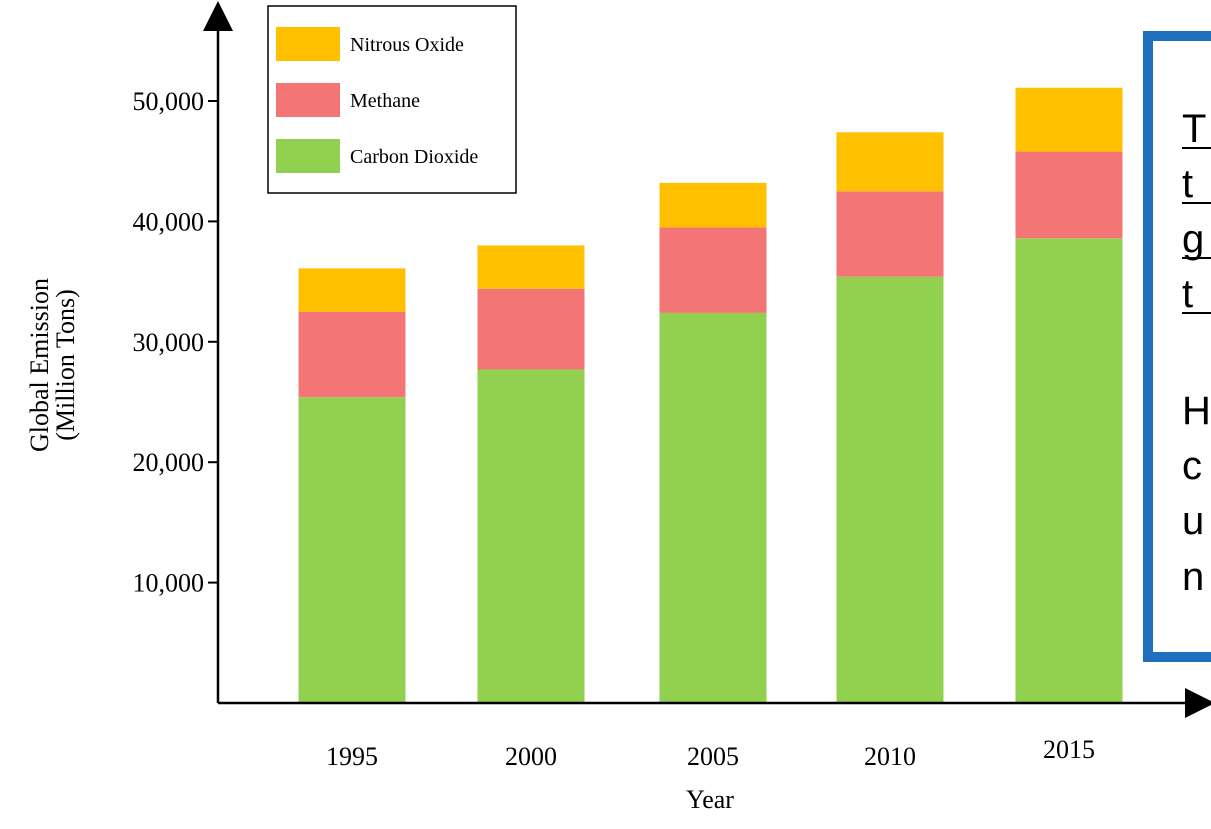 The height and width of the screenshot is (829, 1211). What do you see at coordinates (1187, 184) in the screenshot?
I see `side-panel-text-2: t` at bounding box center [1187, 184].